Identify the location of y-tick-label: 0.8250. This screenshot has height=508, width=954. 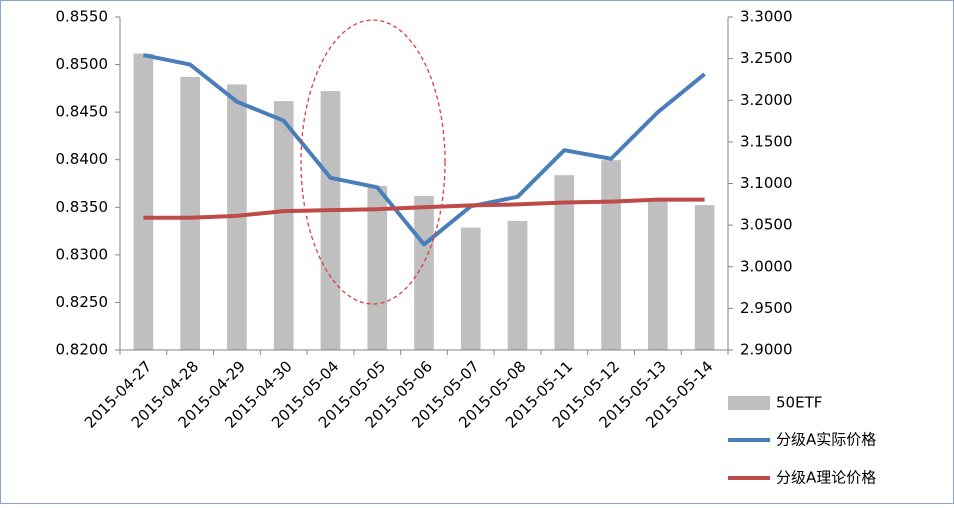
(82, 302).